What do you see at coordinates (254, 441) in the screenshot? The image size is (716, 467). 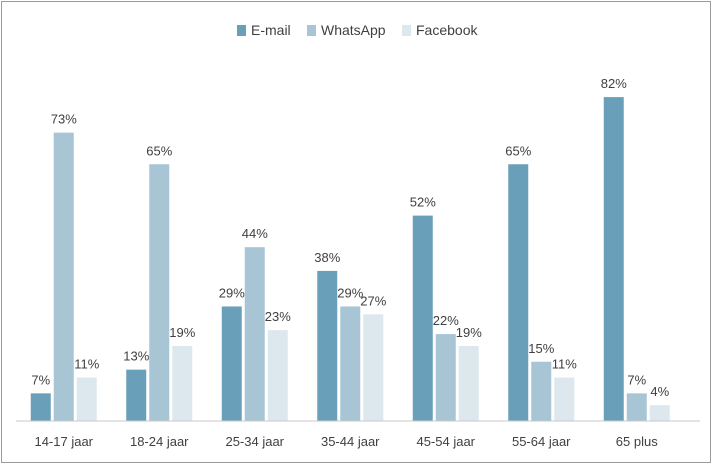 I see `category-label: 25-34 jaar` at bounding box center [254, 441].